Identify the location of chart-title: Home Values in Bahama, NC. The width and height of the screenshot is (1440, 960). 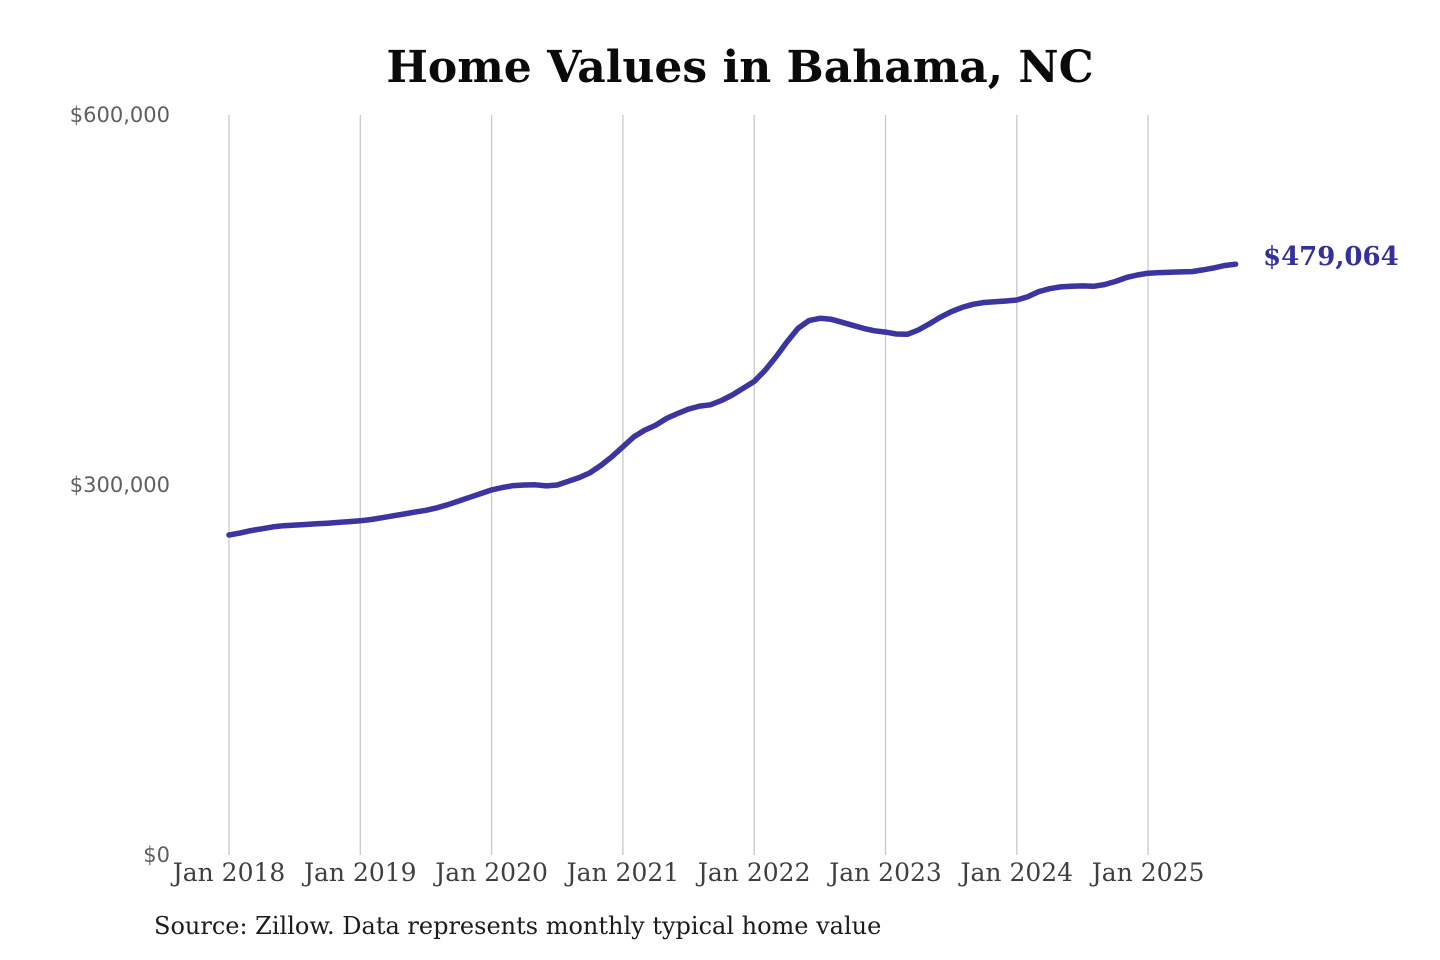
(740, 67).